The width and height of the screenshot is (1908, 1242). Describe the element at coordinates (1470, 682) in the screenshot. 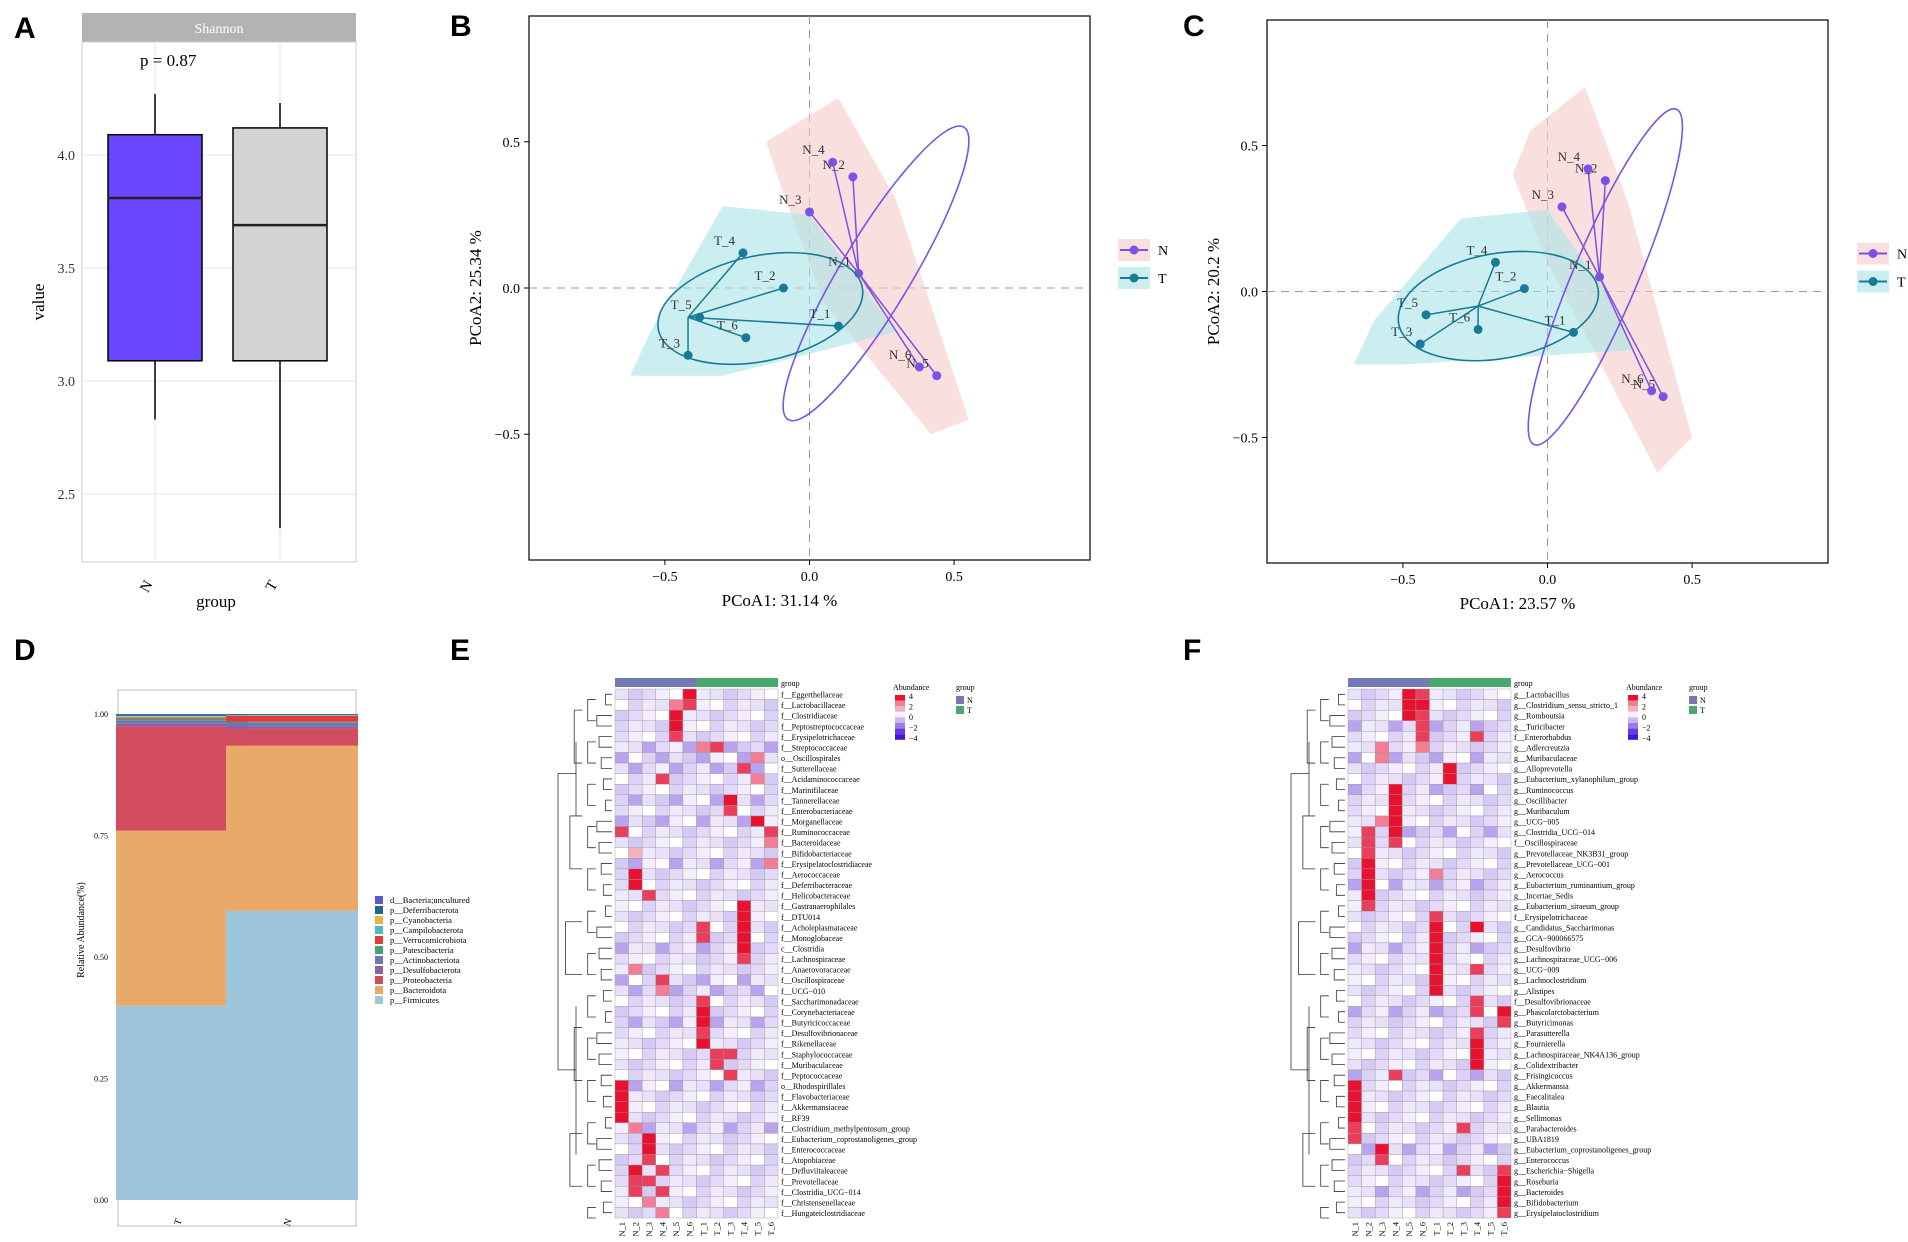

I see `group-bar-T` at that location.